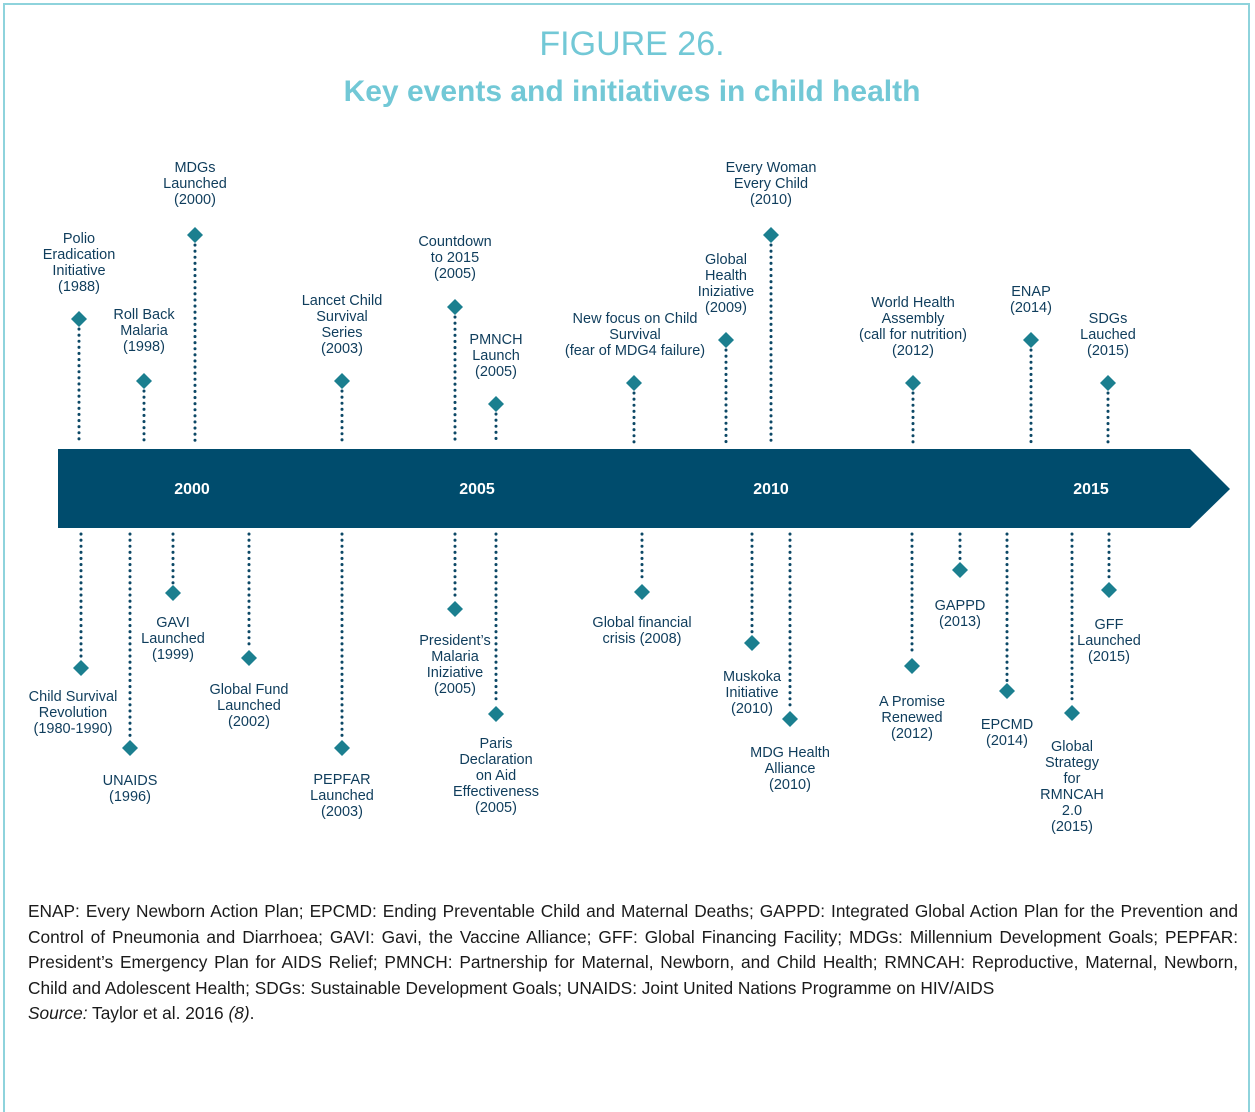 The width and height of the screenshot is (1255, 1112). I want to click on event-label: Lauched, so click(1108, 335).